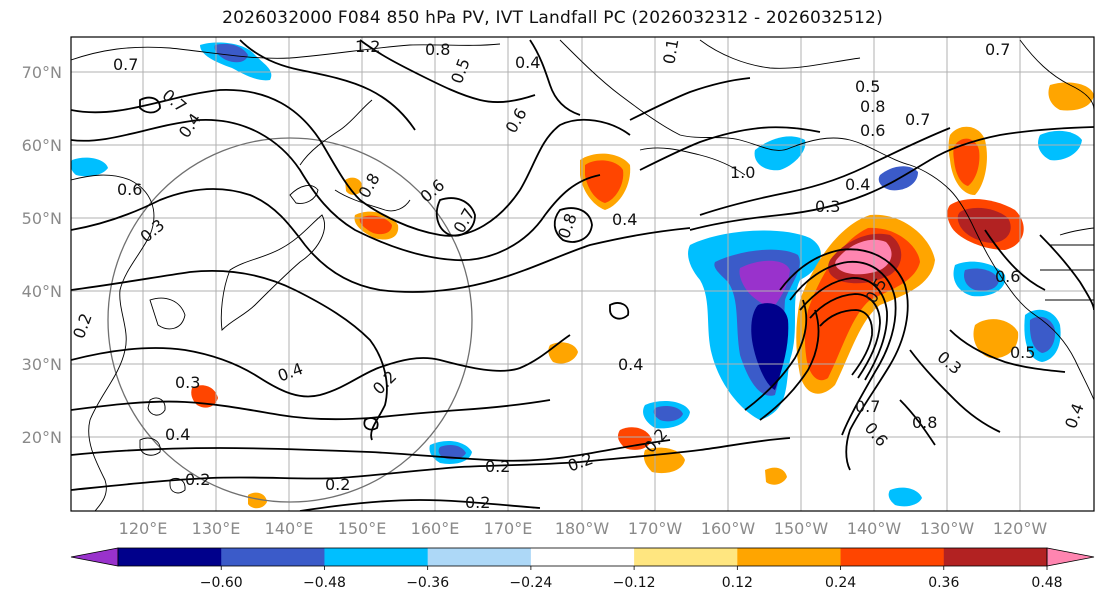 The image size is (1105, 604). I want to click on lon-label: 170°W, so click(655, 528).